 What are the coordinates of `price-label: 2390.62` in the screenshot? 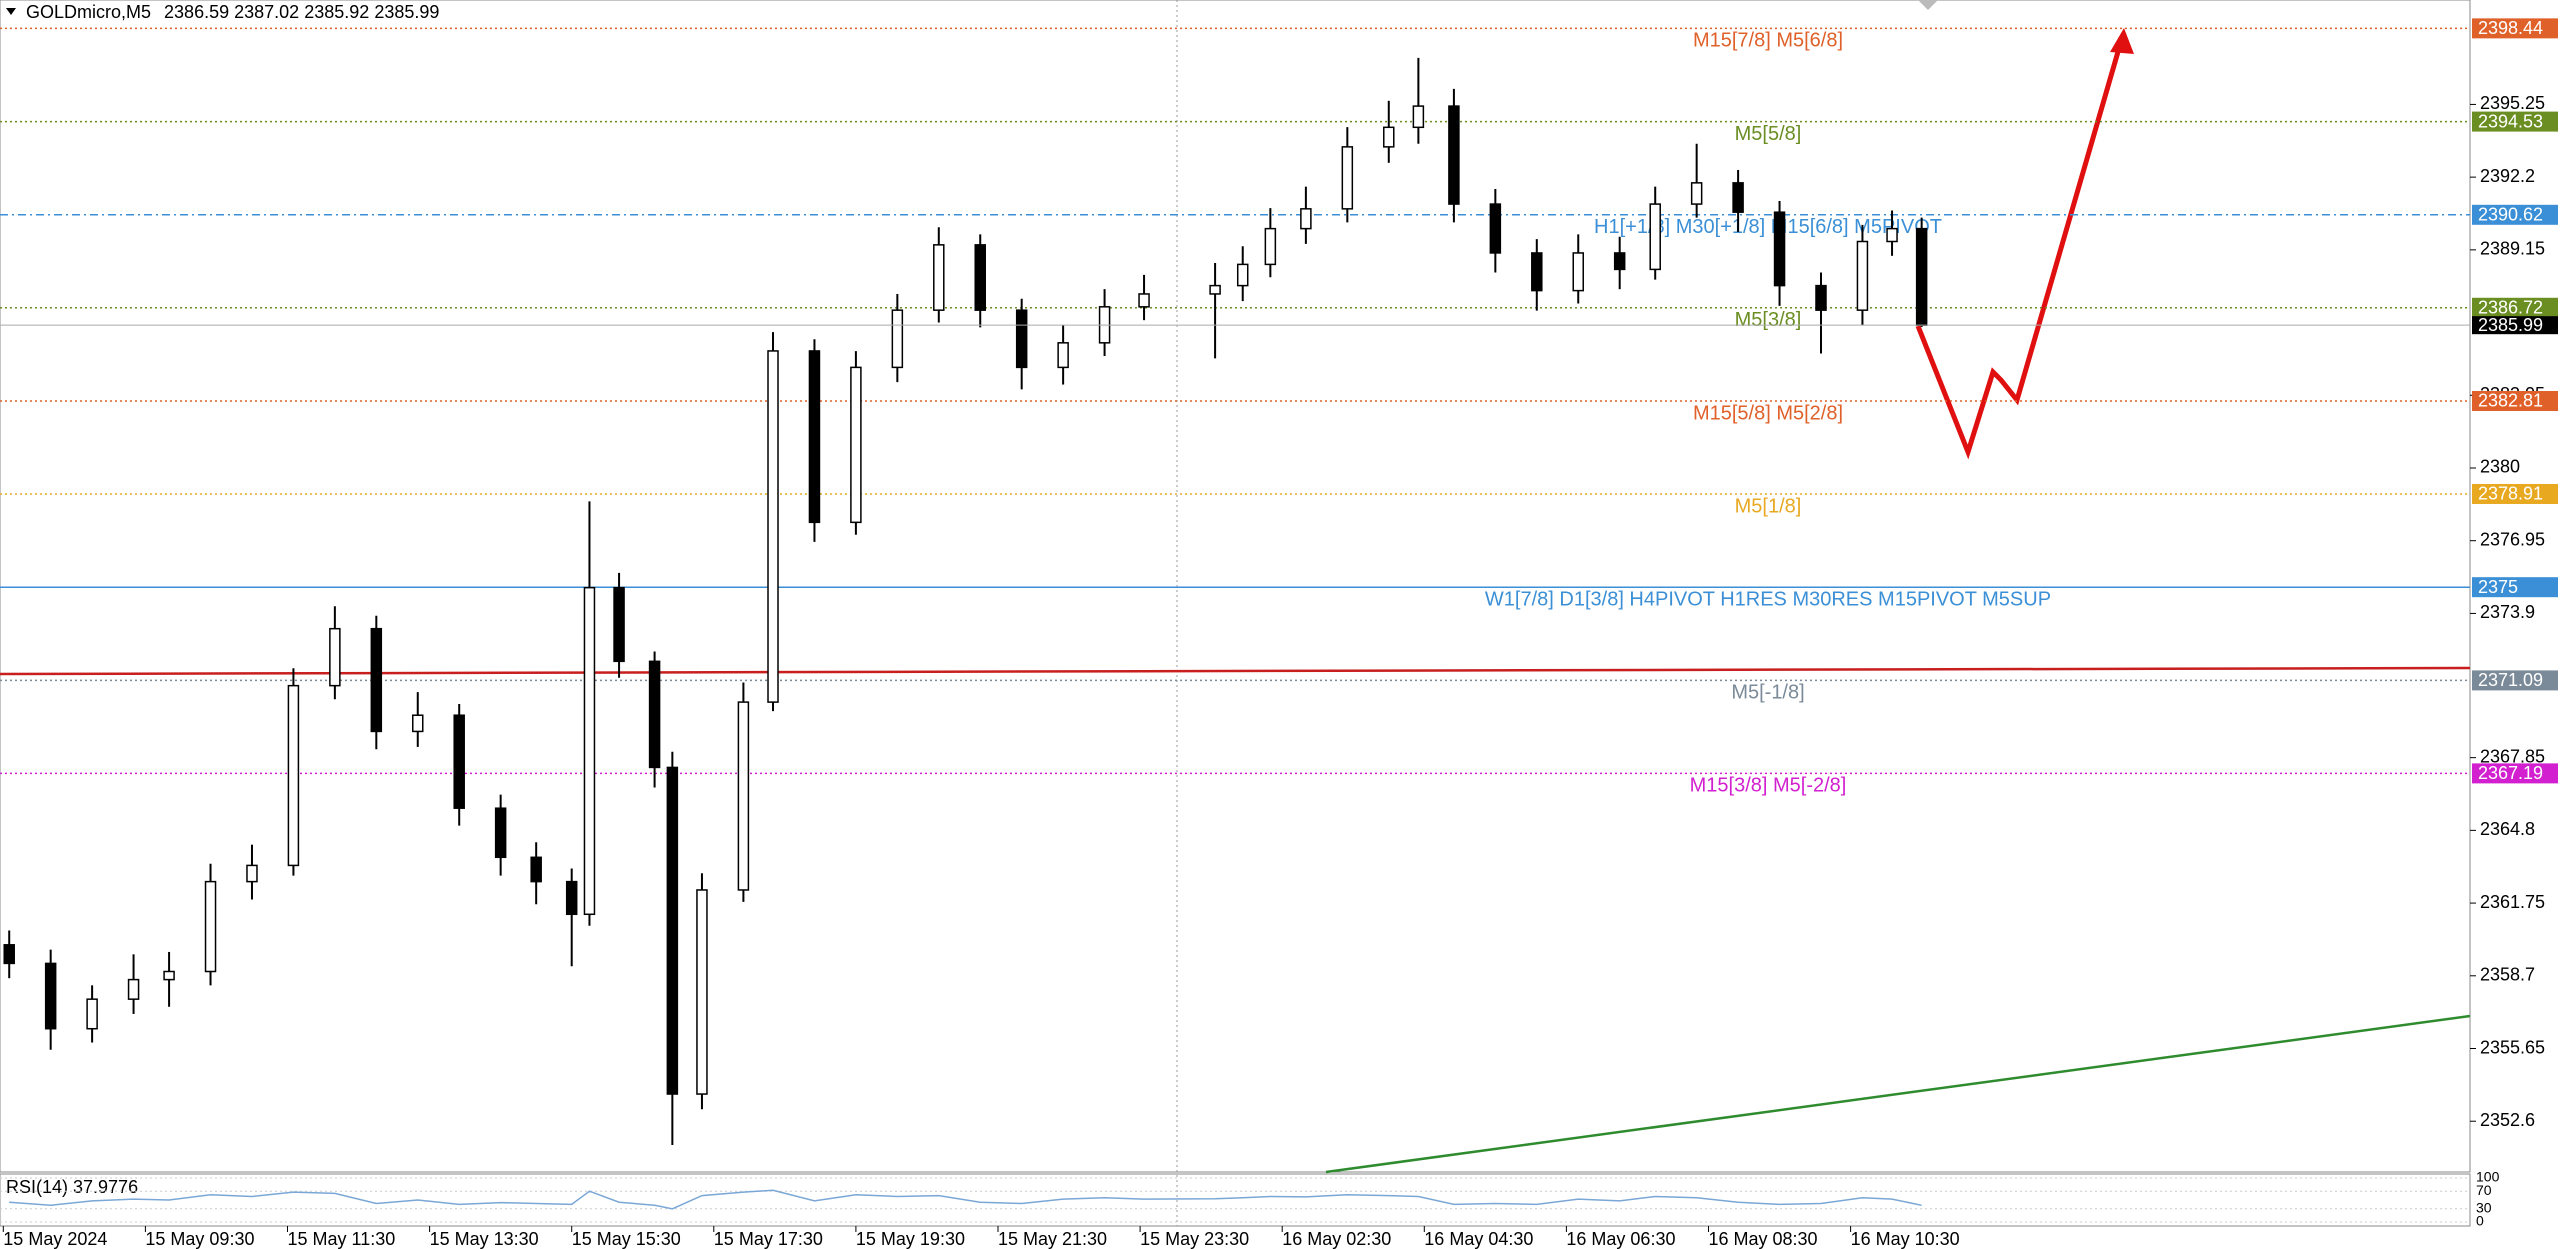 It's located at (2510, 215).